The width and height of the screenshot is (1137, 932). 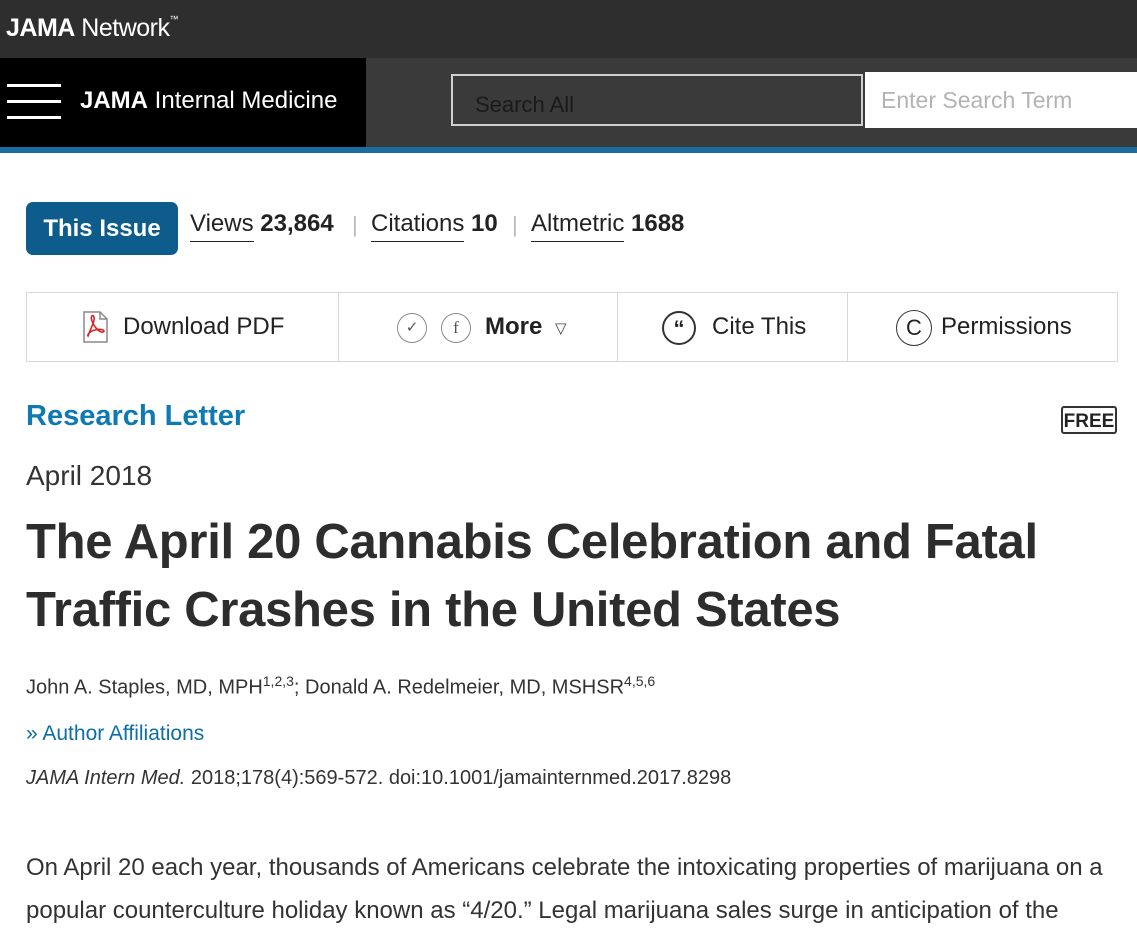 I want to click on article-type: Research Letter, so click(x=136, y=416).